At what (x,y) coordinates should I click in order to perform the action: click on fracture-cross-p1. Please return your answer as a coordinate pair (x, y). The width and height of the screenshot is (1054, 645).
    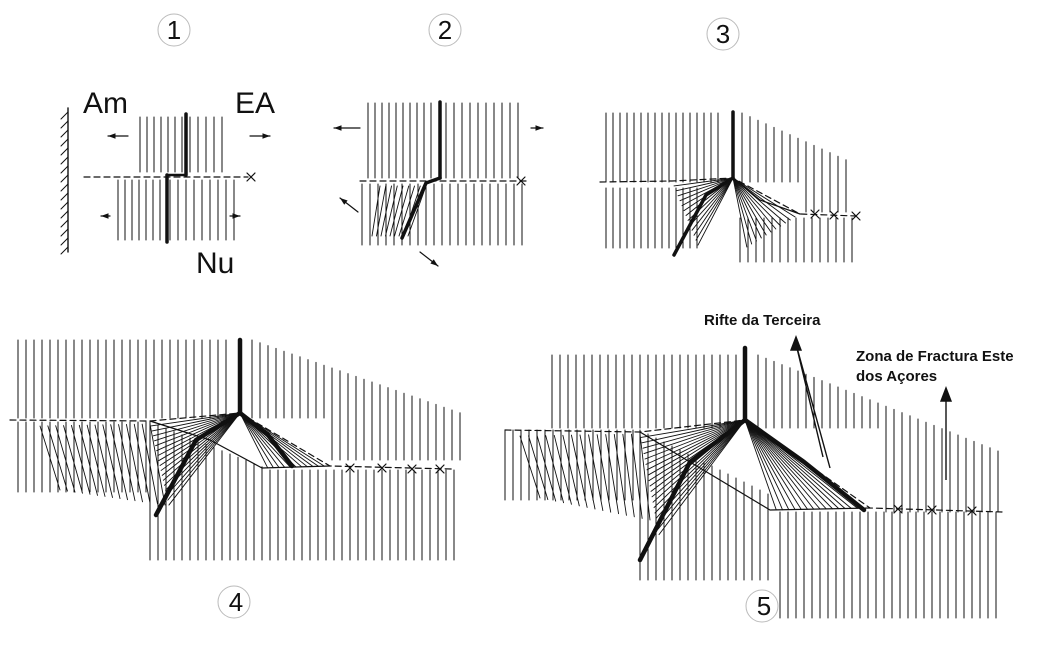
    Looking at the image, I should click on (251, 177).